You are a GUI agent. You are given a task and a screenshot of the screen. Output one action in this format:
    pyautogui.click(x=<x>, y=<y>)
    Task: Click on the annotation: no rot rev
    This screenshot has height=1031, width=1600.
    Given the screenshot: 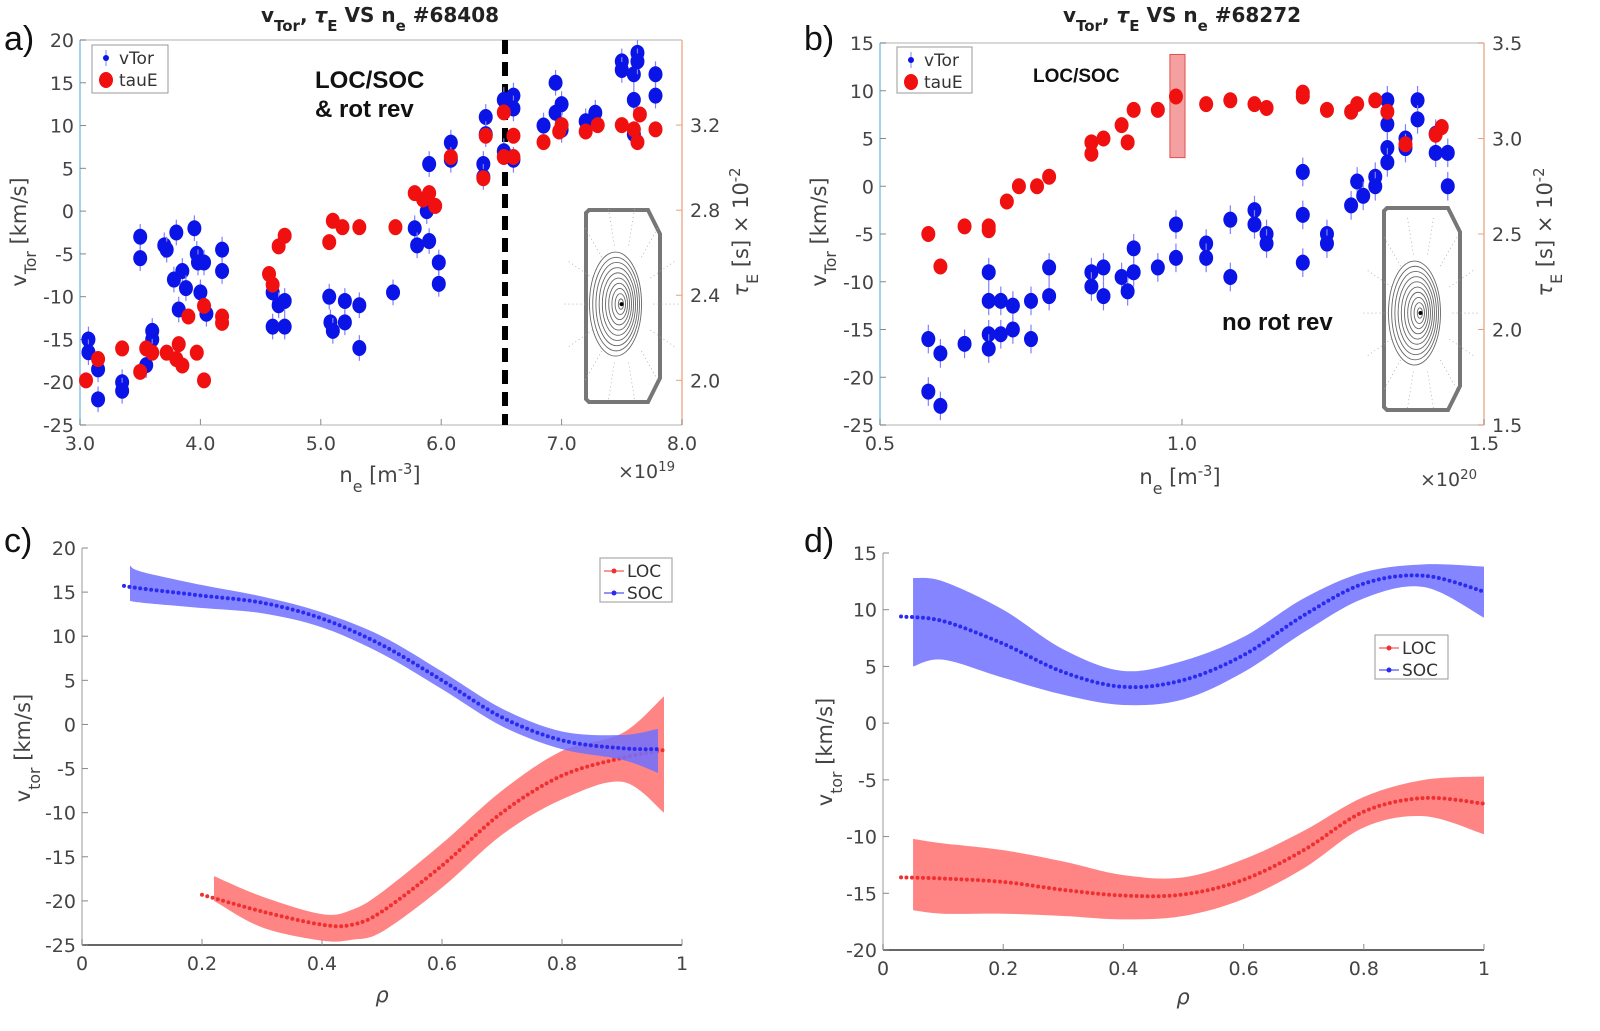 What is the action you would take?
    pyautogui.click(x=1277, y=322)
    